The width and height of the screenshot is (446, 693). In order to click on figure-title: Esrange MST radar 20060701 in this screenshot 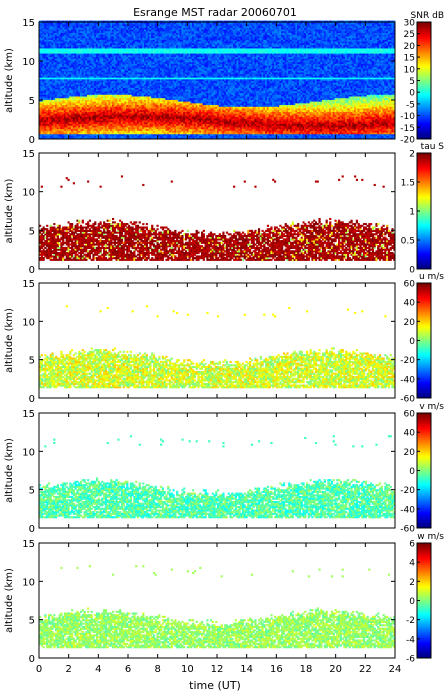, I will do `click(215, 12)`.